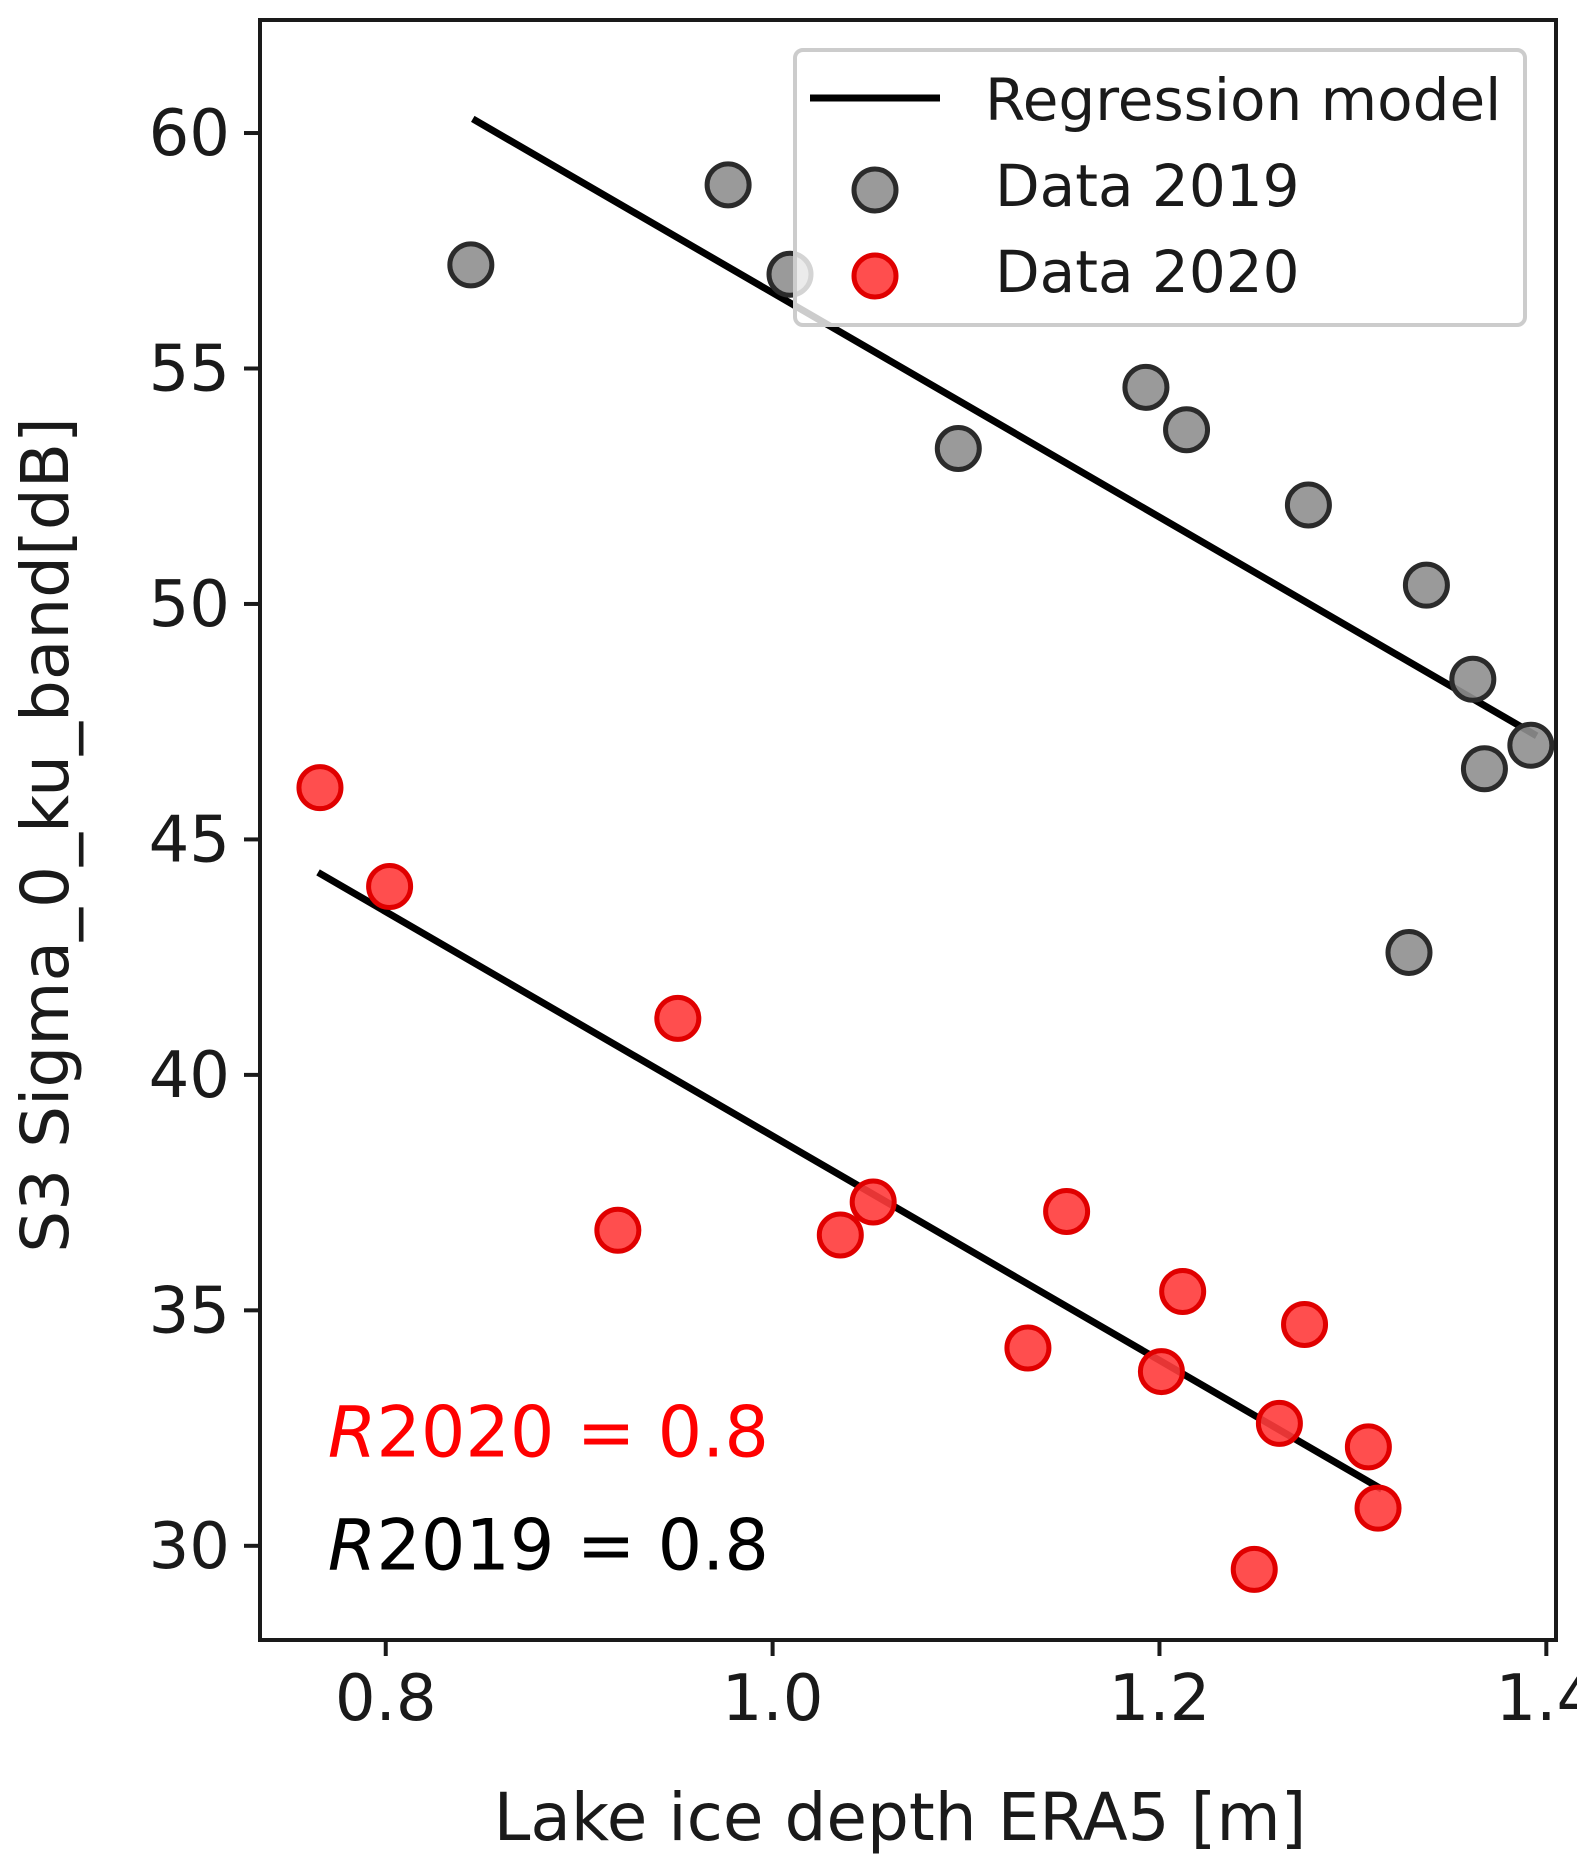 Image resolution: width=1577 pixels, height=1863 pixels. What do you see at coordinates (189, 840) in the screenshot?
I see `y-tick-label: 45` at bounding box center [189, 840].